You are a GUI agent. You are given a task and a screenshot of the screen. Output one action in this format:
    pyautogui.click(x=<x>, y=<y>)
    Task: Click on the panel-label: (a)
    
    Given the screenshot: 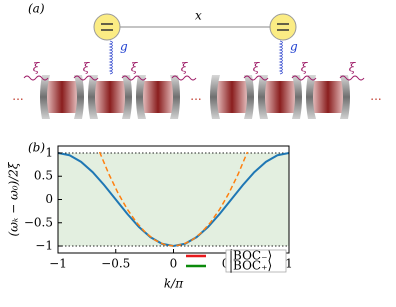 What is the action you would take?
    pyautogui.click(x=36, y=9)
    